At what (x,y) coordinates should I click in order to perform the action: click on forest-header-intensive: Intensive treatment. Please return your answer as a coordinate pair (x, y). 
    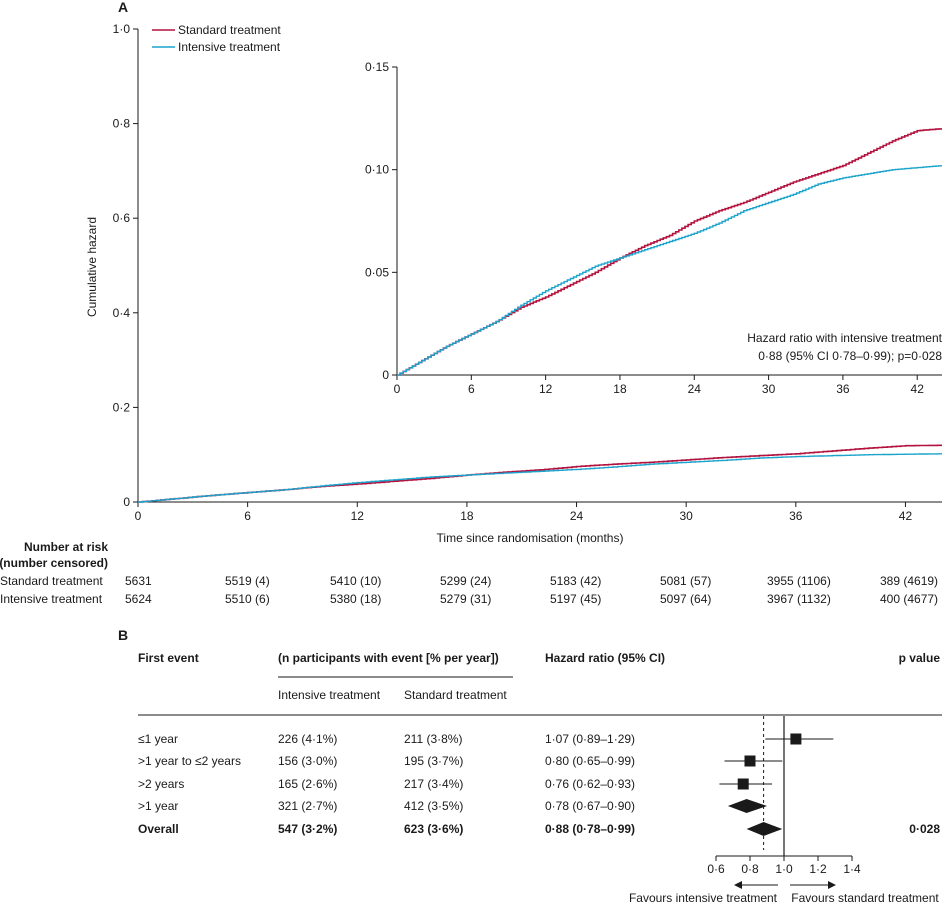
    Looking at the image, I should click on (329, 695).